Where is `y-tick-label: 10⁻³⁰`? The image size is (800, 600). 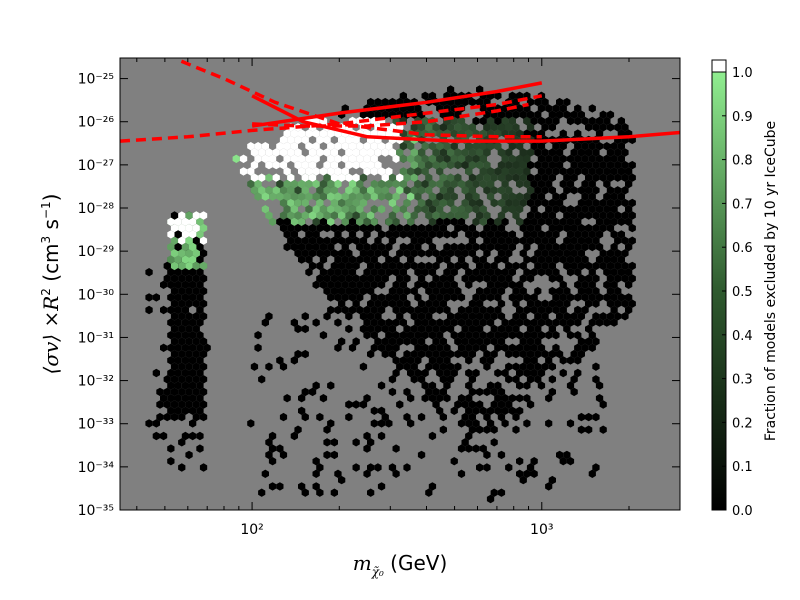 y-tick-label: 10⁻³⁰ is located at coordinates (96, 295).